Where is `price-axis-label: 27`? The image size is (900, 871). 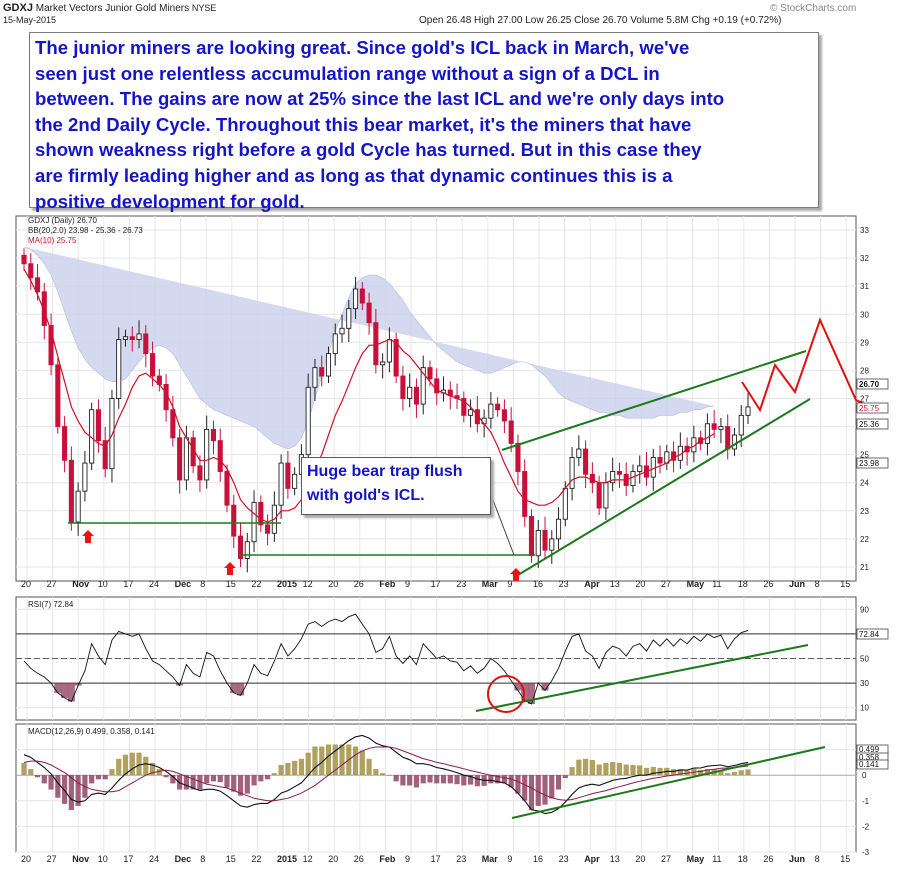 price-axis-label: 27 is located at coordinates (864, 399).